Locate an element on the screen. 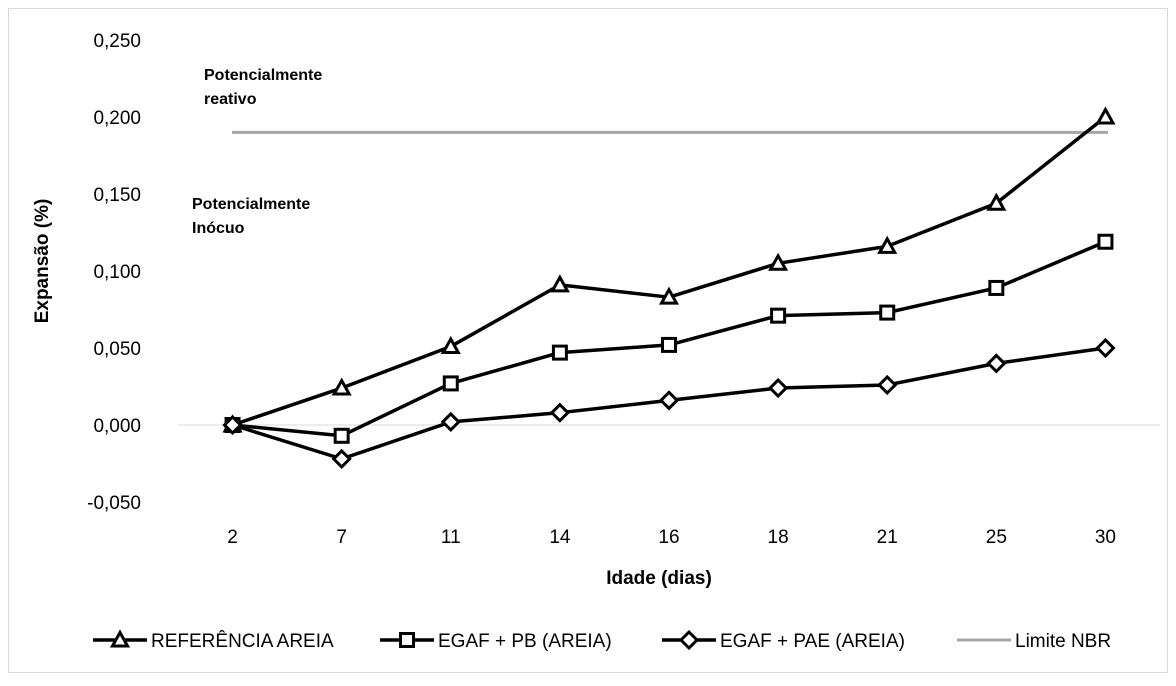 Image resolution: width=1176 pixels, height=686 pixels. y-axis-ticks: -0,050 0,000 0,050 0,100 0,150 0,200 0,250 is located at coordinates (114, 272).